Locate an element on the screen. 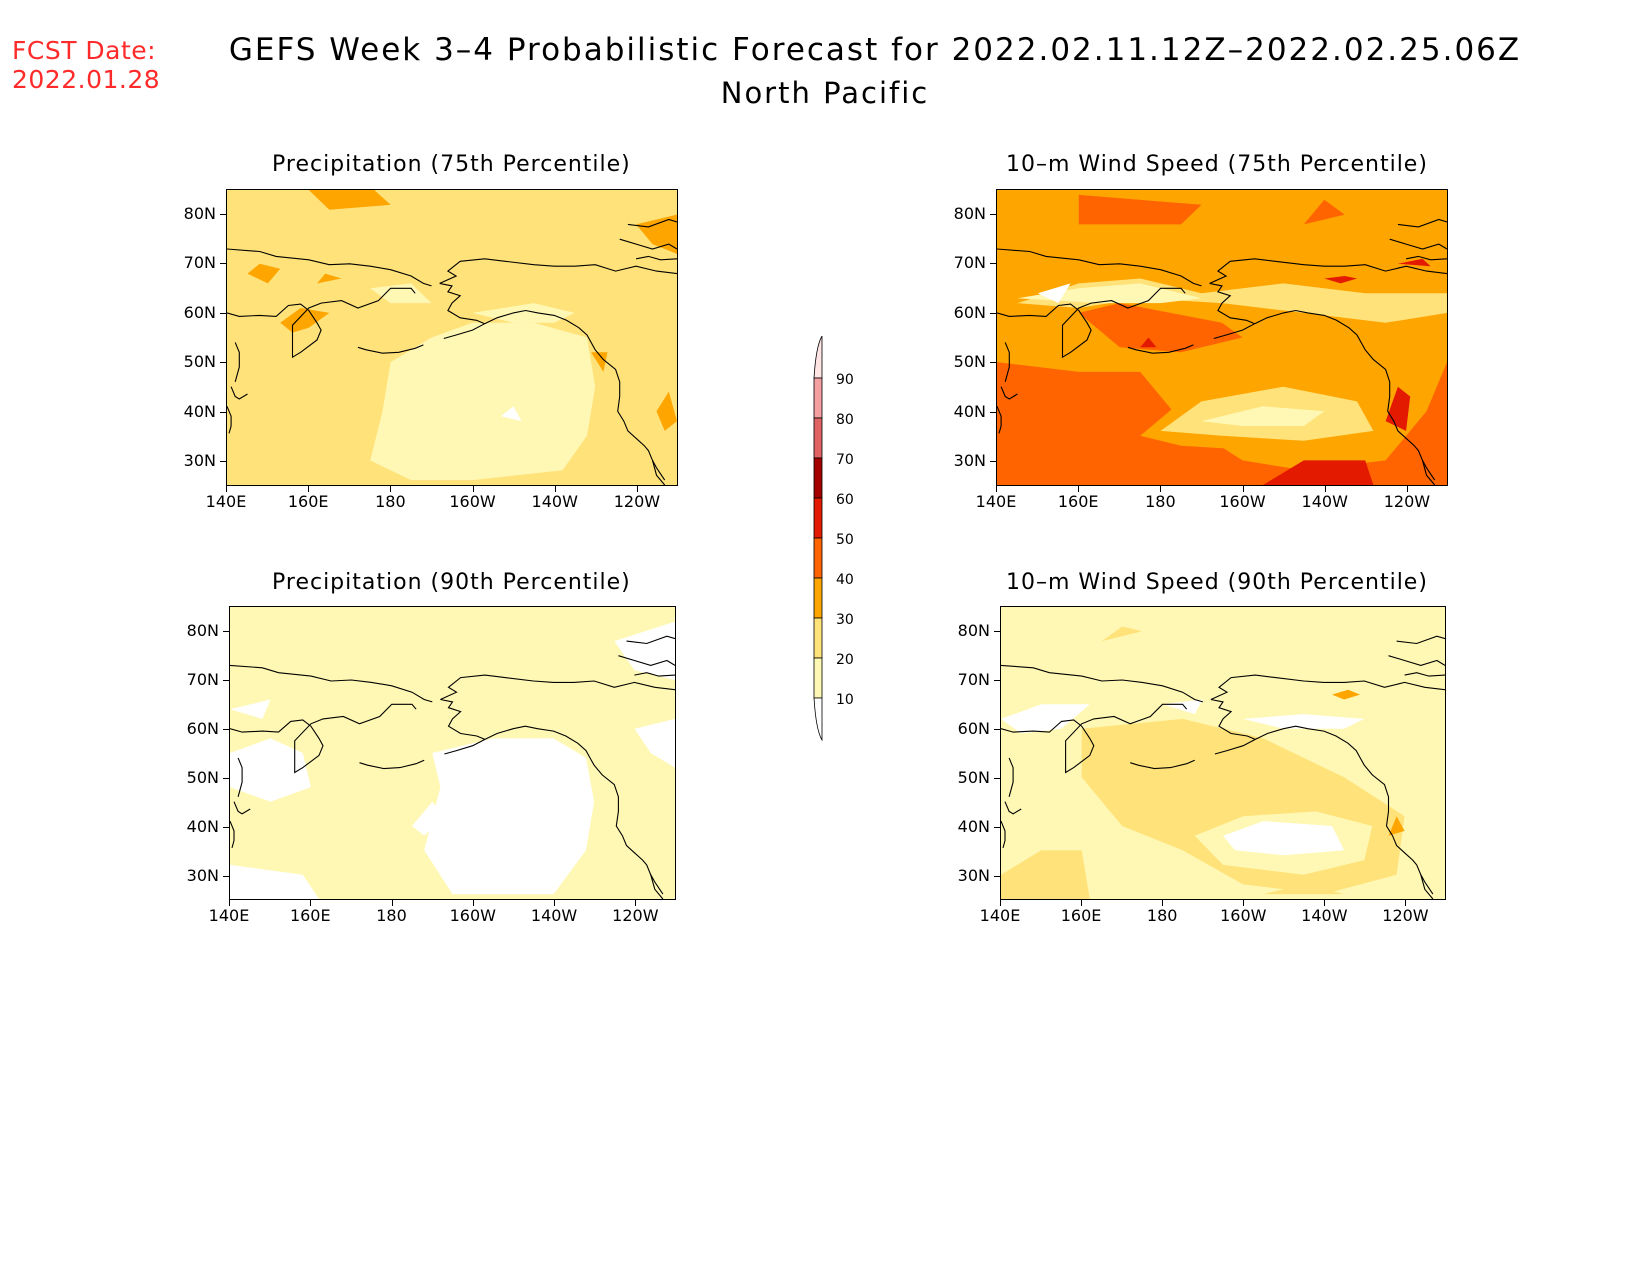 Image resolution: width=1650 pixels, height=1275 pixels. panel-title: Precipitation (90th Percentile) is located at coordinates (451, 582).